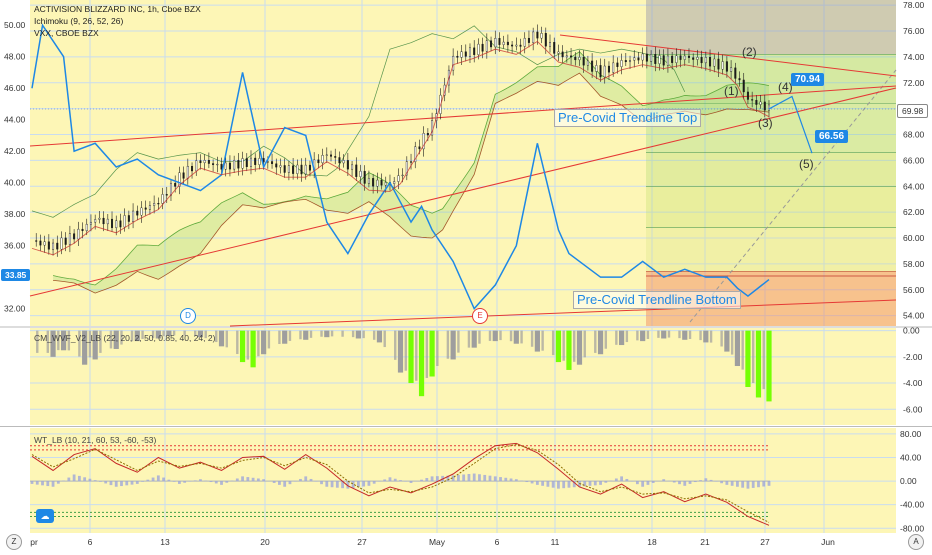 This screenshot has width=932, height=555. Describe the element at coordinates (705, 542) in the screenshot. I see `x-tick-9: 21` at that location.